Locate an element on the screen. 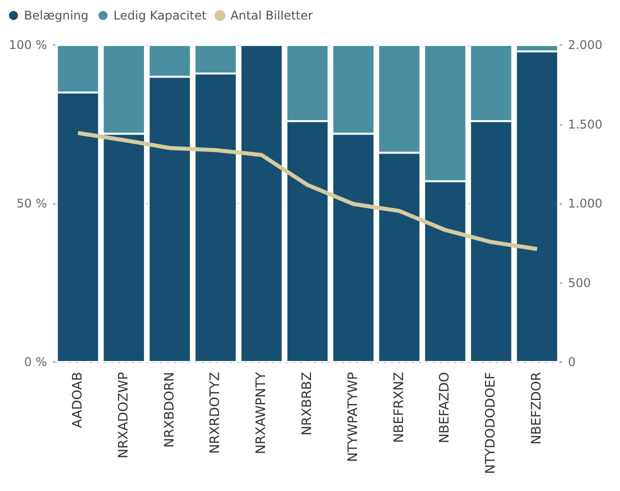 This screenshot has height=491, width=620. y2-tick-label: 1.000 is located at coordinates (585, 203).